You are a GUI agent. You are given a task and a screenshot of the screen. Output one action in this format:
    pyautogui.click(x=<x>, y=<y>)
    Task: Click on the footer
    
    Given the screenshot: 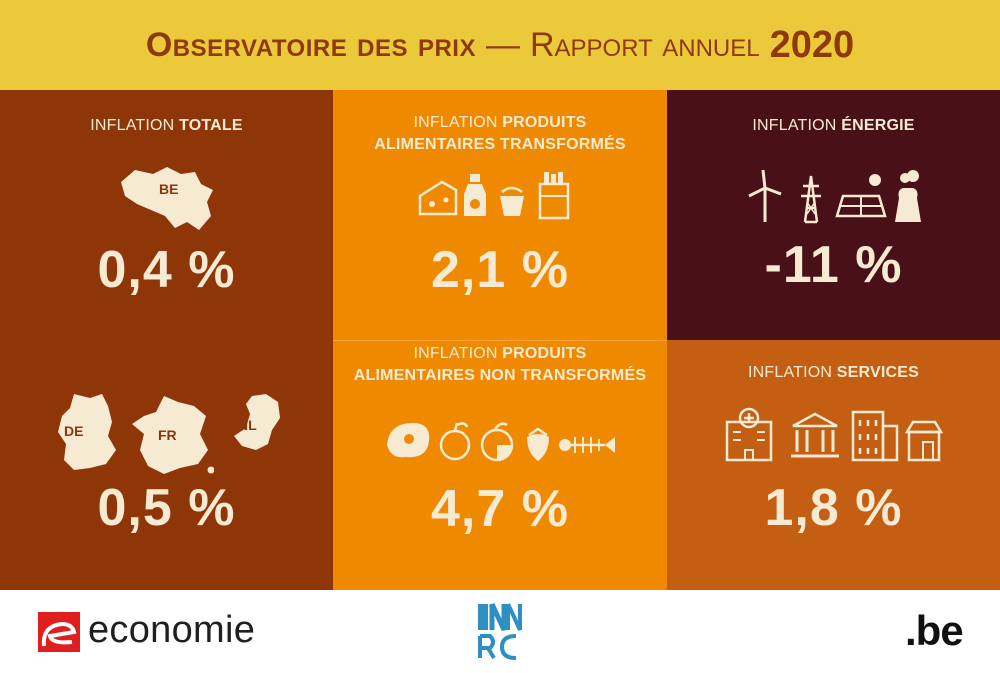 What is the action you would take?
    pyautogui.click(x=500, y=631)
    